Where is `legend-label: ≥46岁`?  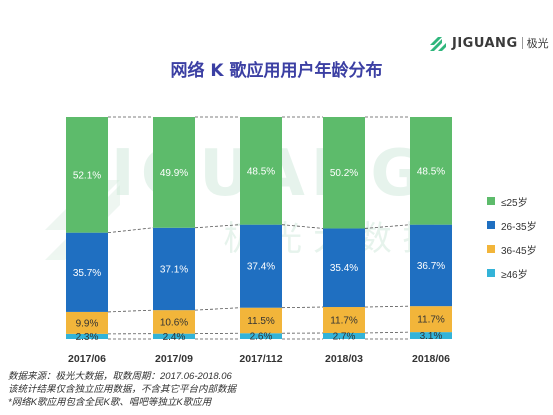 legend-label: ≥46岁 is located at coordinates (514, 275).